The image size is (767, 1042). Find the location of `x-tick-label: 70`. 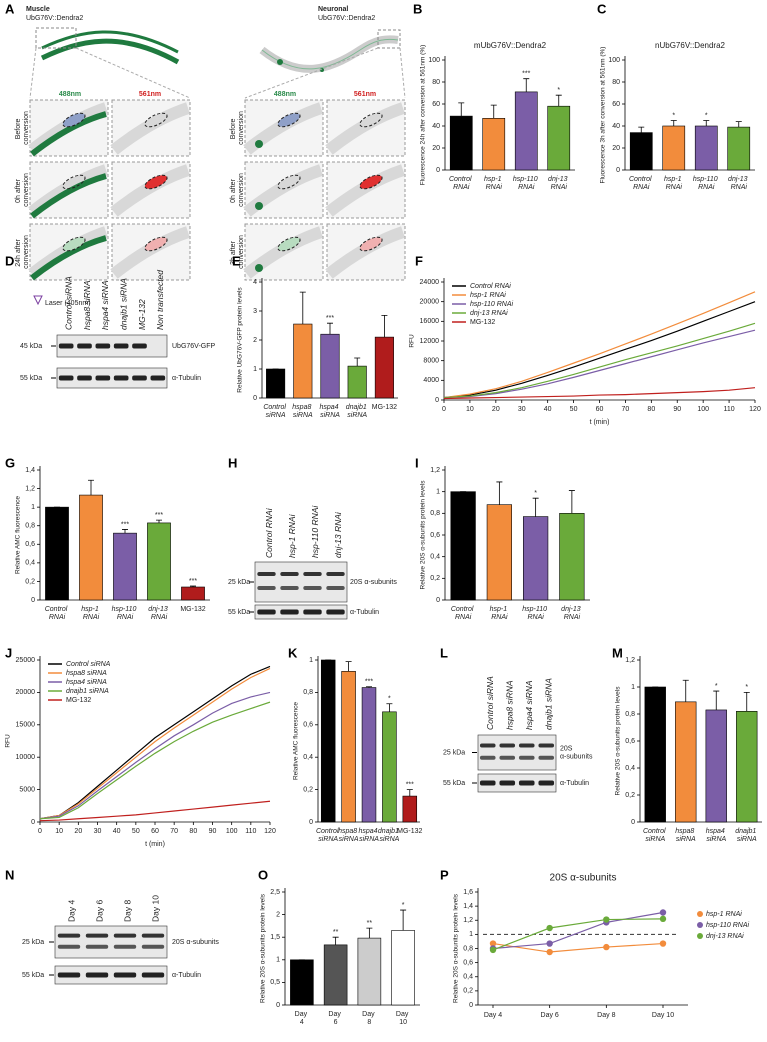

x-tick-label: 70 is located at coordinates (626, 409).